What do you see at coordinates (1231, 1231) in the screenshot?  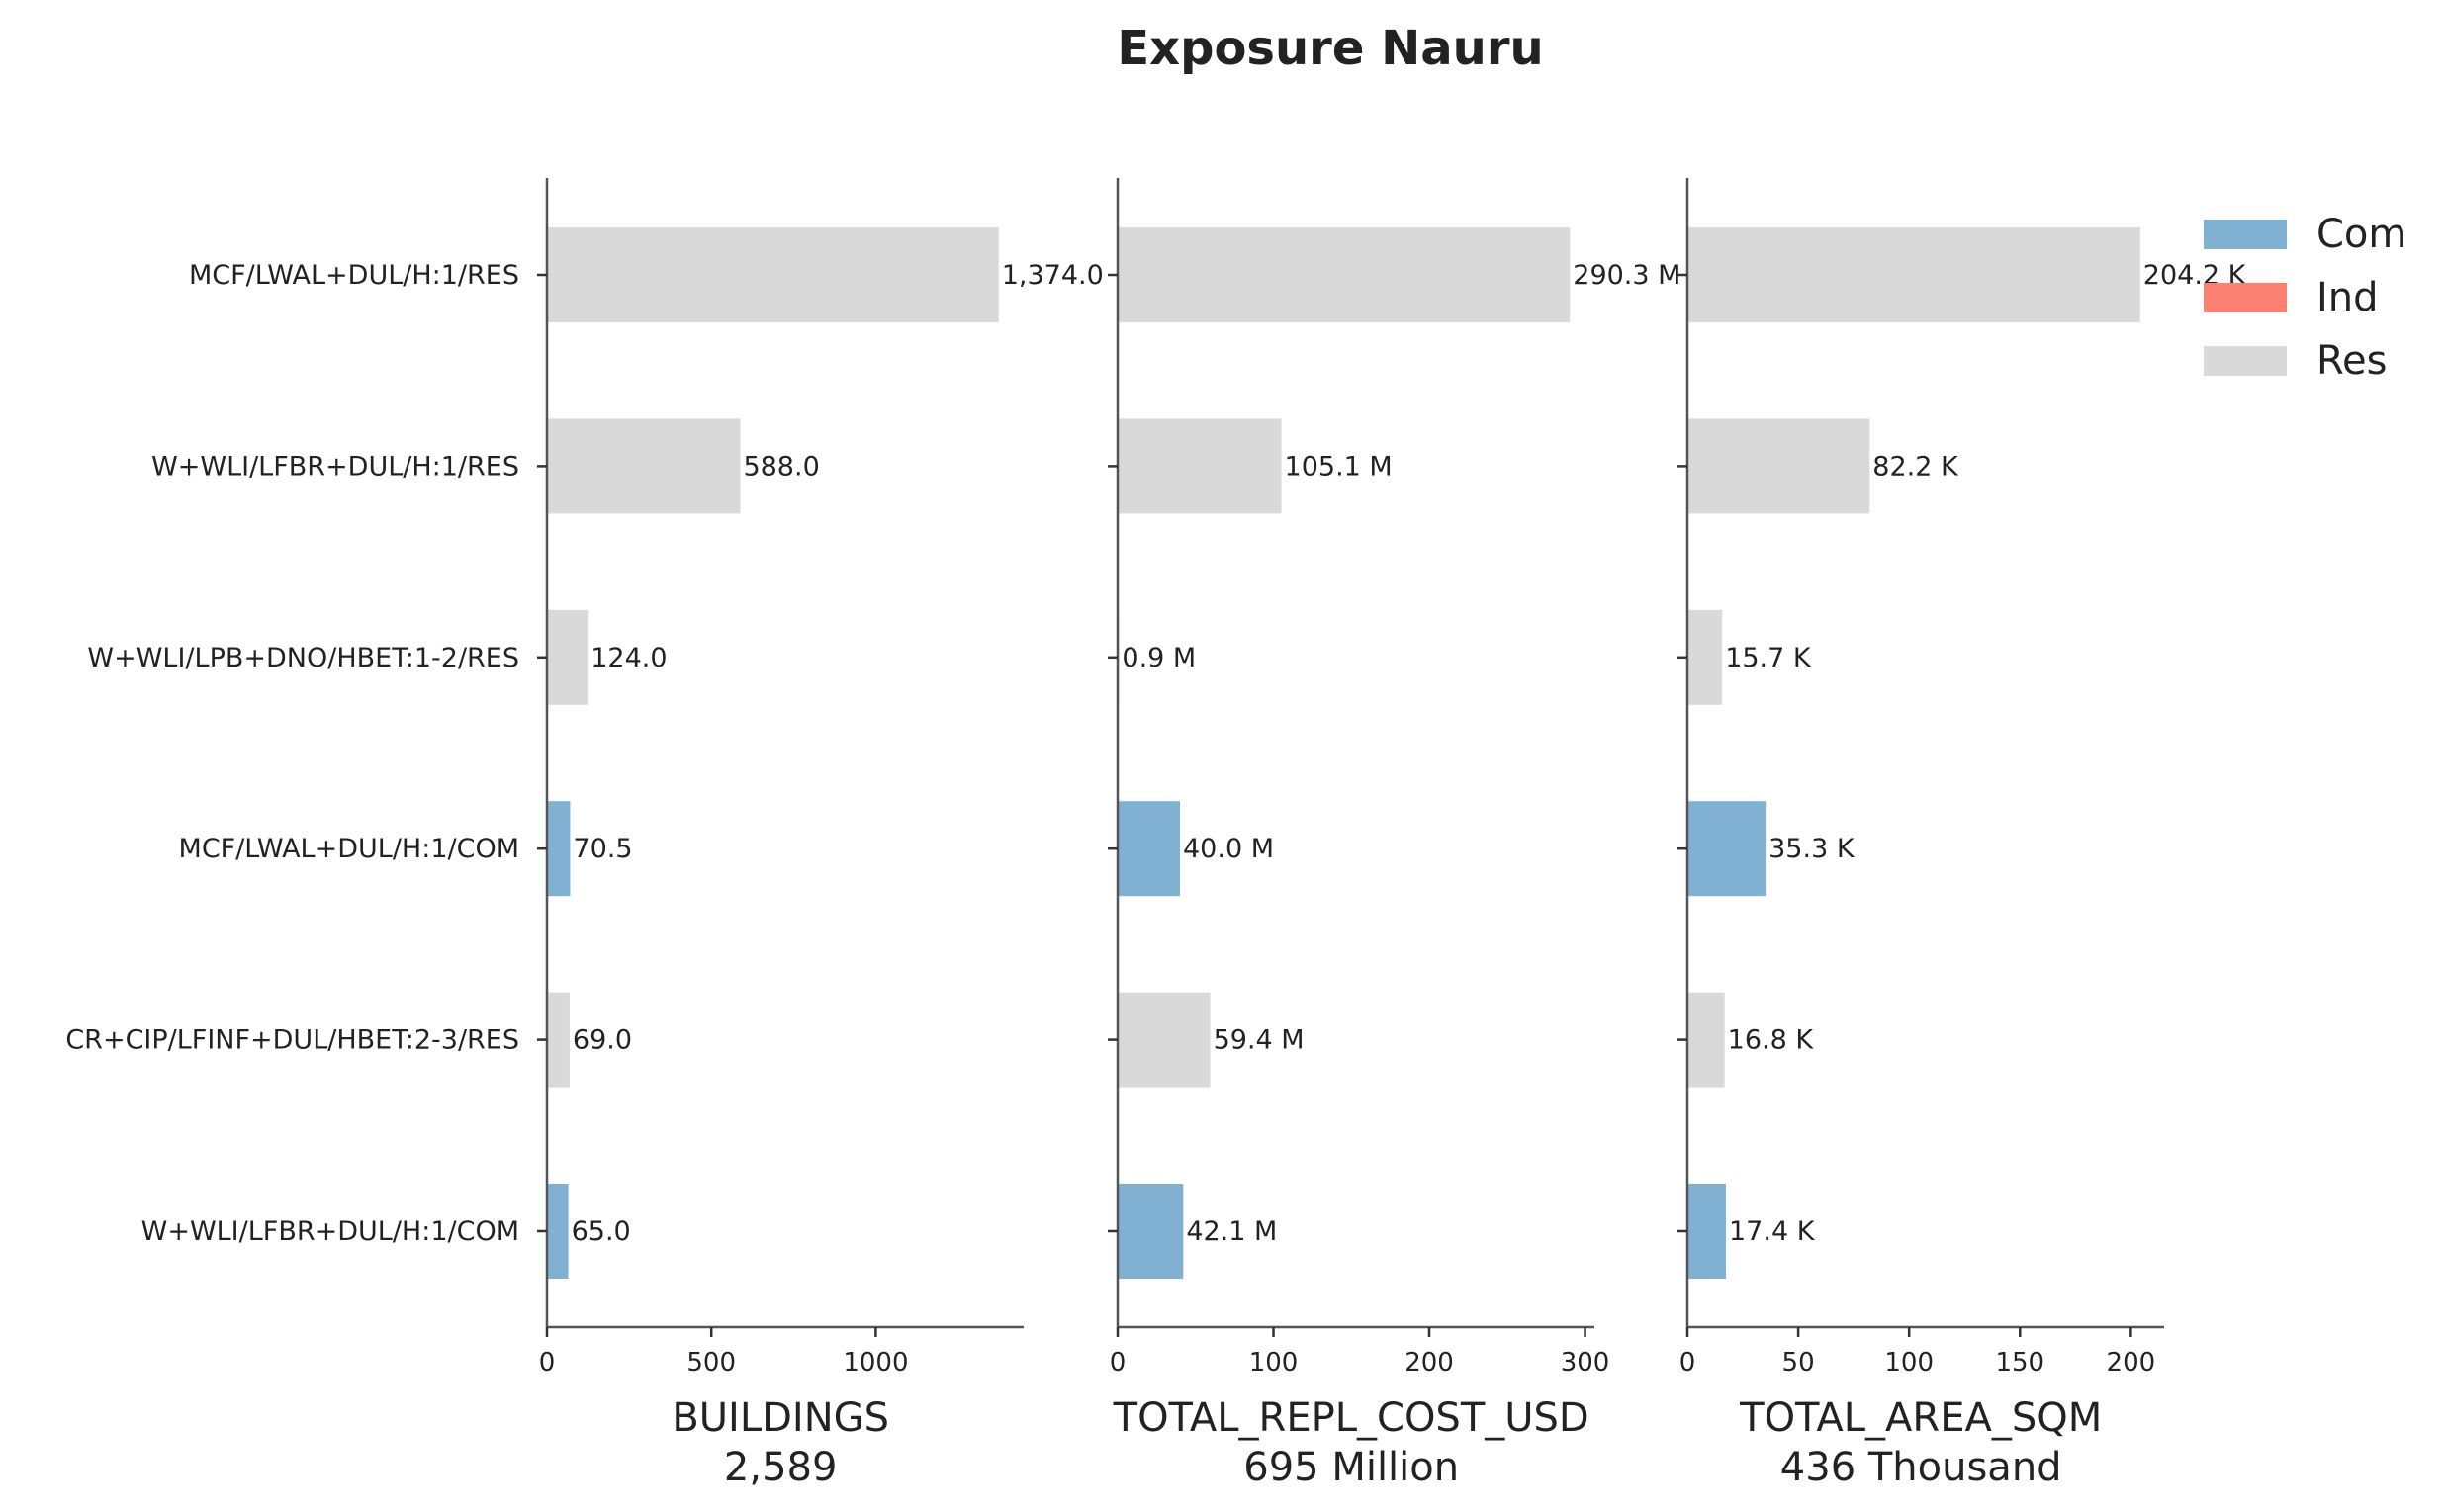 I see `data-label-2-6: 42.1 M` at bounding box center [1231, 1231].